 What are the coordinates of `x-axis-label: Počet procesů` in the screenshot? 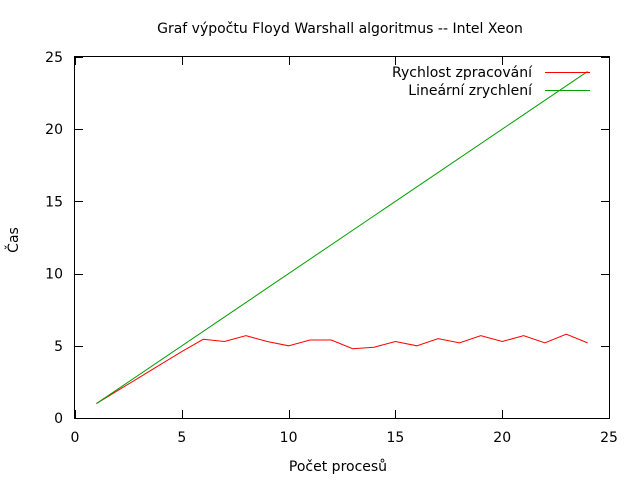 It's located at (338, 467).